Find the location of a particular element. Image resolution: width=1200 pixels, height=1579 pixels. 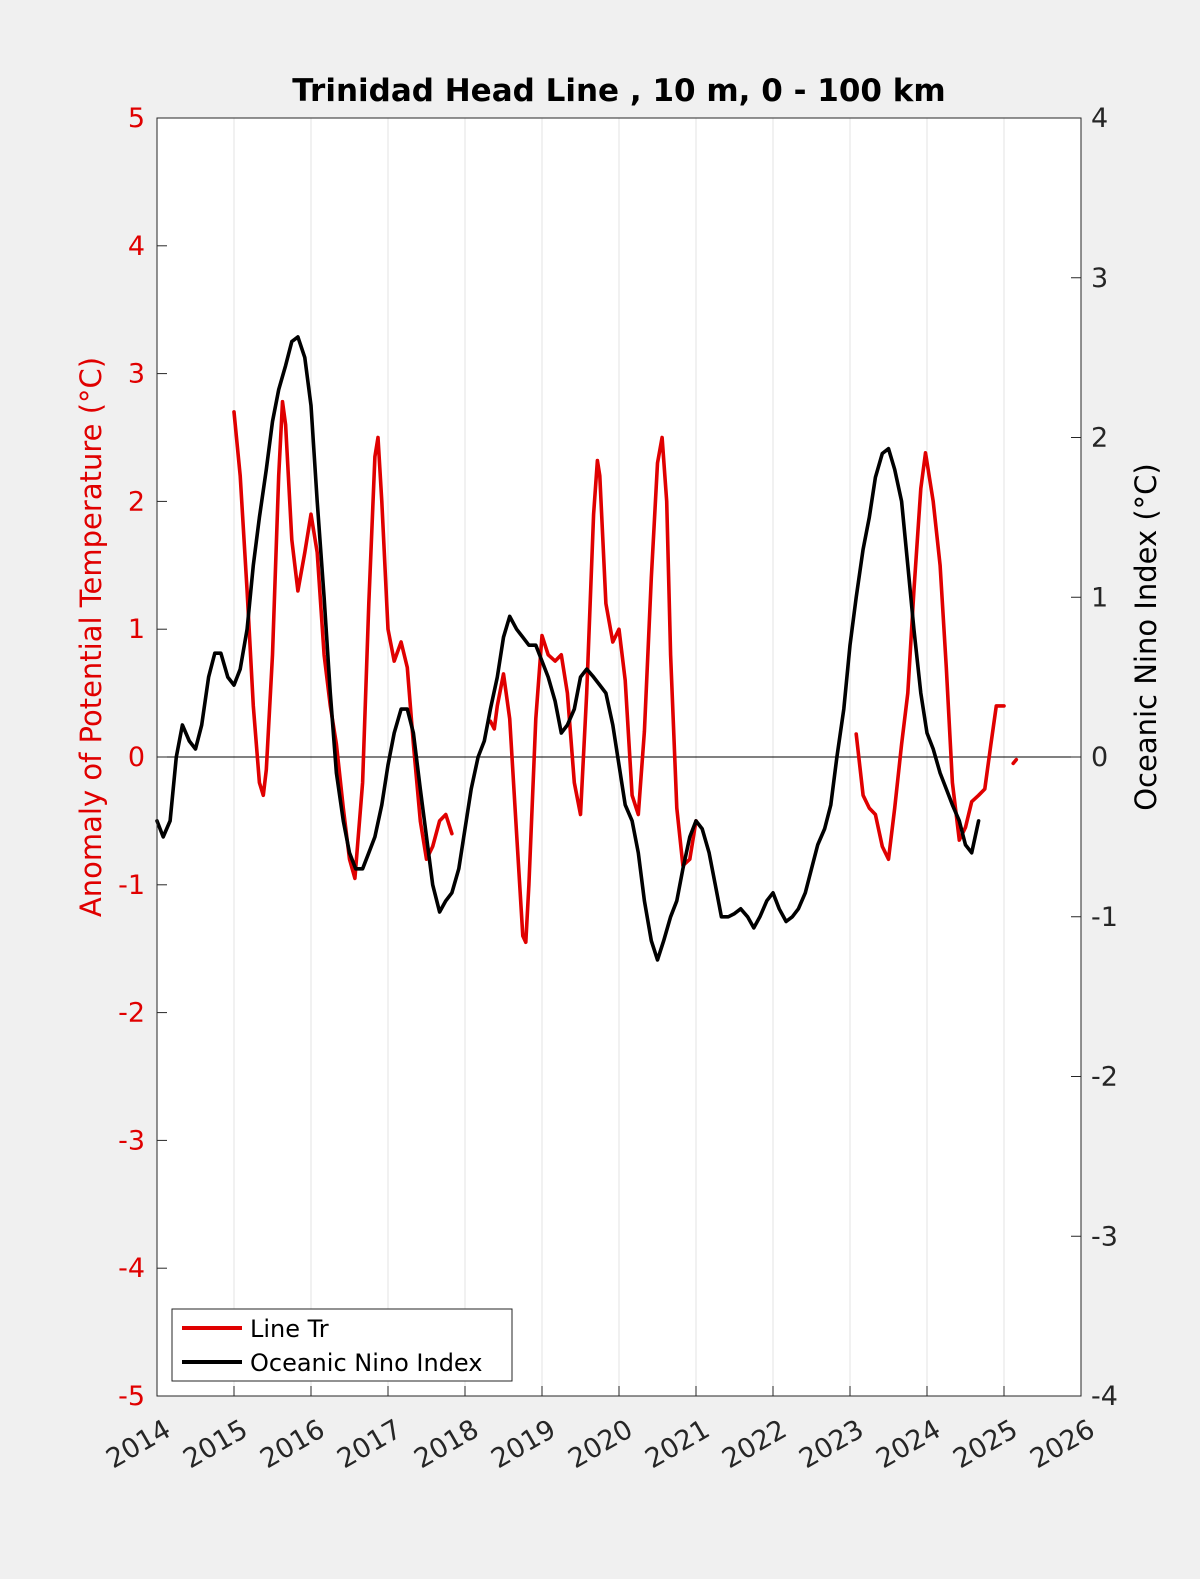

legend-label-line-tr: Line Tr is located at coordinates (289, 1329).